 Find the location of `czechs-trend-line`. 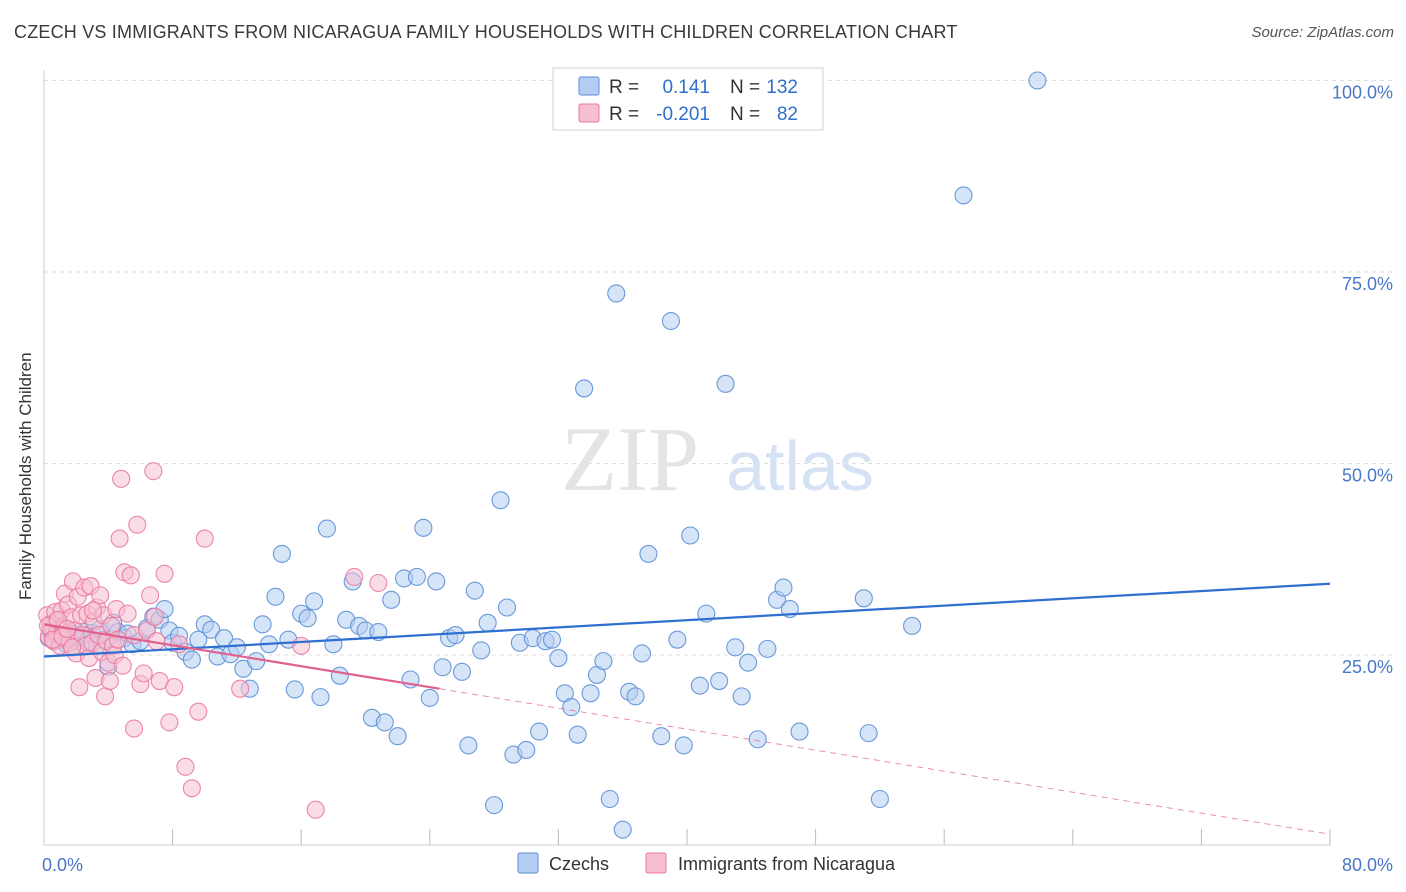

czechs-trend-line is located at coordinates (687, 620).